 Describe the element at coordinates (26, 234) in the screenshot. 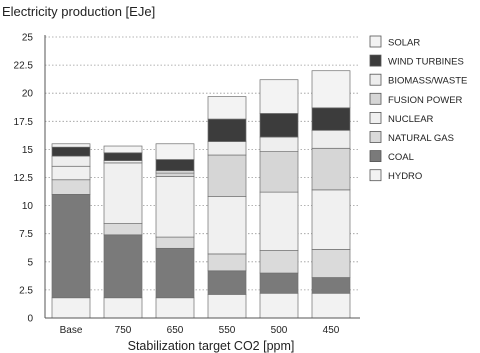

I see `y-tick-label: 7.5` at that location.